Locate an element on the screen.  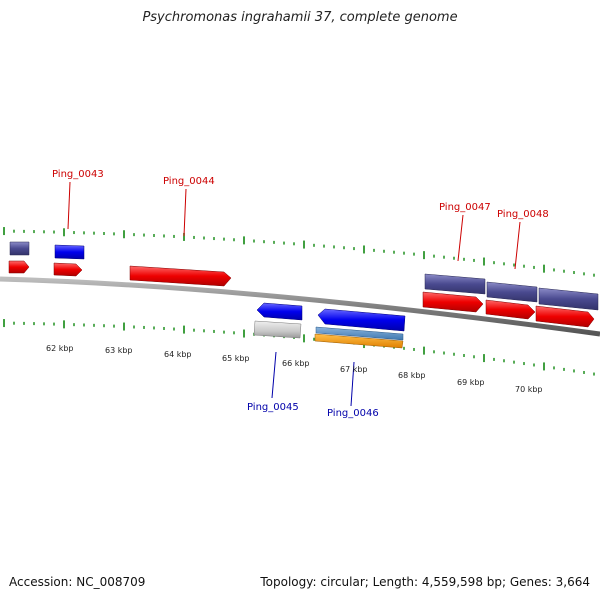
gene-label-ping-0047: Ping_0047 is located at coordinates (465, 207).